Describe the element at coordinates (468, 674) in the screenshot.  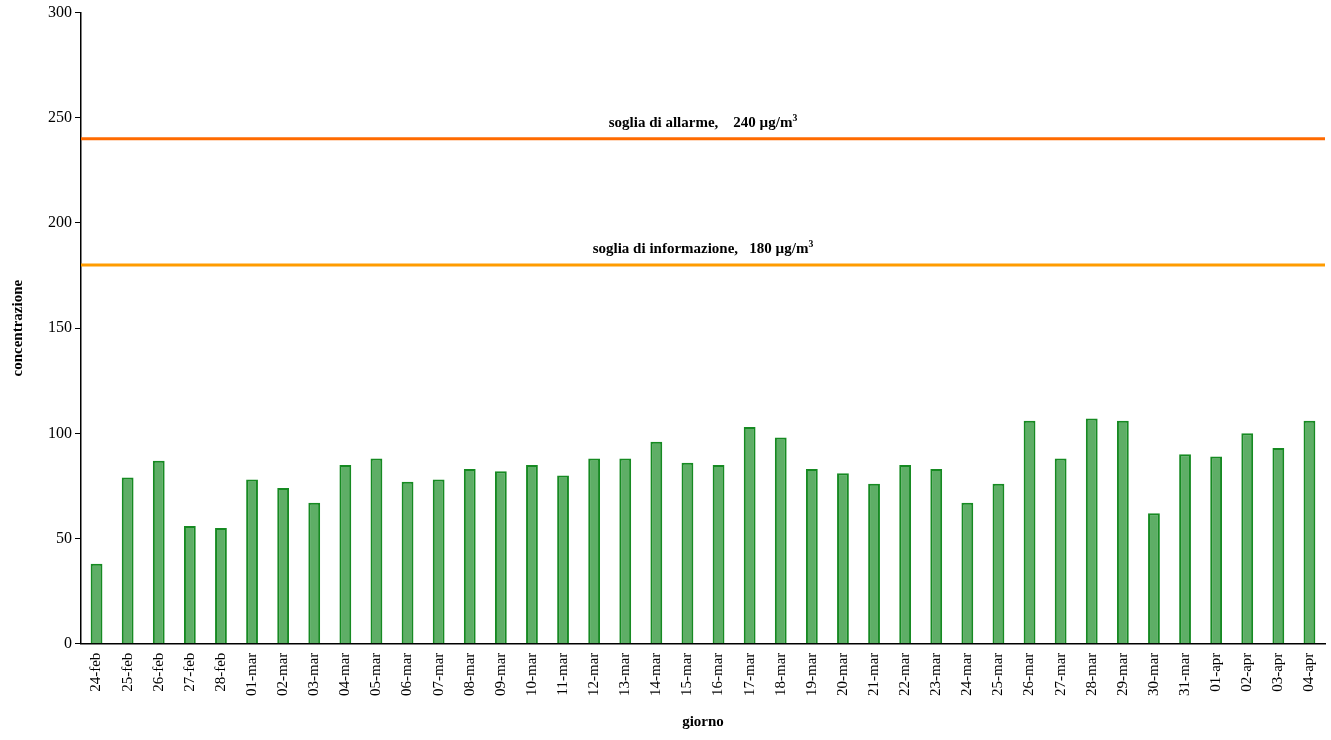
I see `x-tick-label: 08-mar` at that location.